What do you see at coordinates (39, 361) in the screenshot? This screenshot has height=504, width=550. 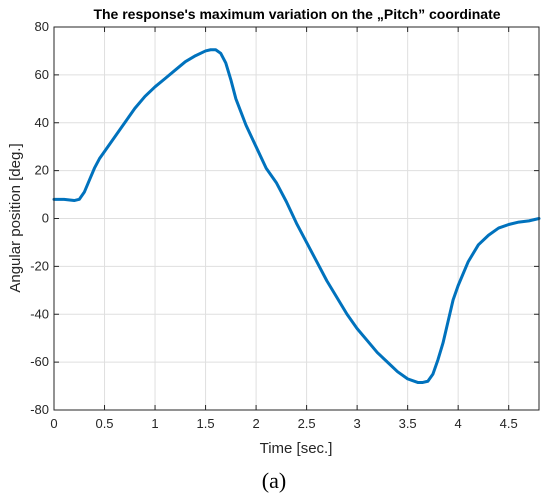 I see `y-tick-label: -60` at bounding box center [39, 361].